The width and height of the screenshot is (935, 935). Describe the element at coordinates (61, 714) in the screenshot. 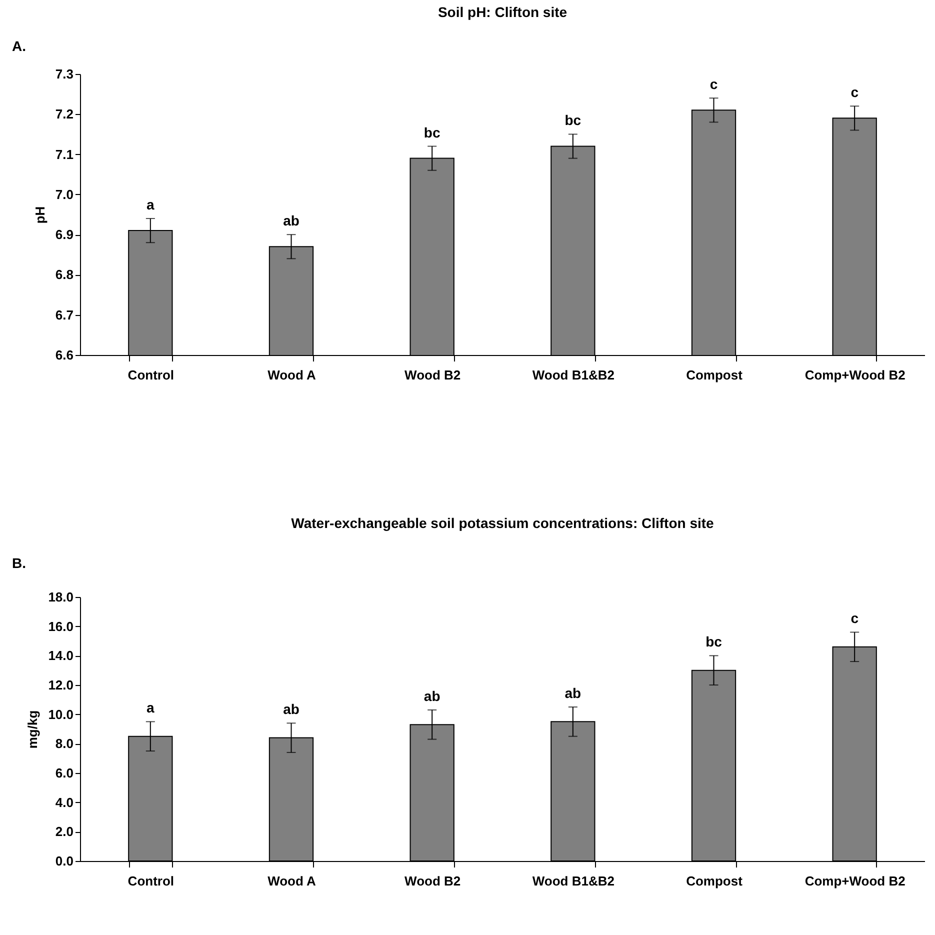

I see `y-tick-label: 10.0` at that location.